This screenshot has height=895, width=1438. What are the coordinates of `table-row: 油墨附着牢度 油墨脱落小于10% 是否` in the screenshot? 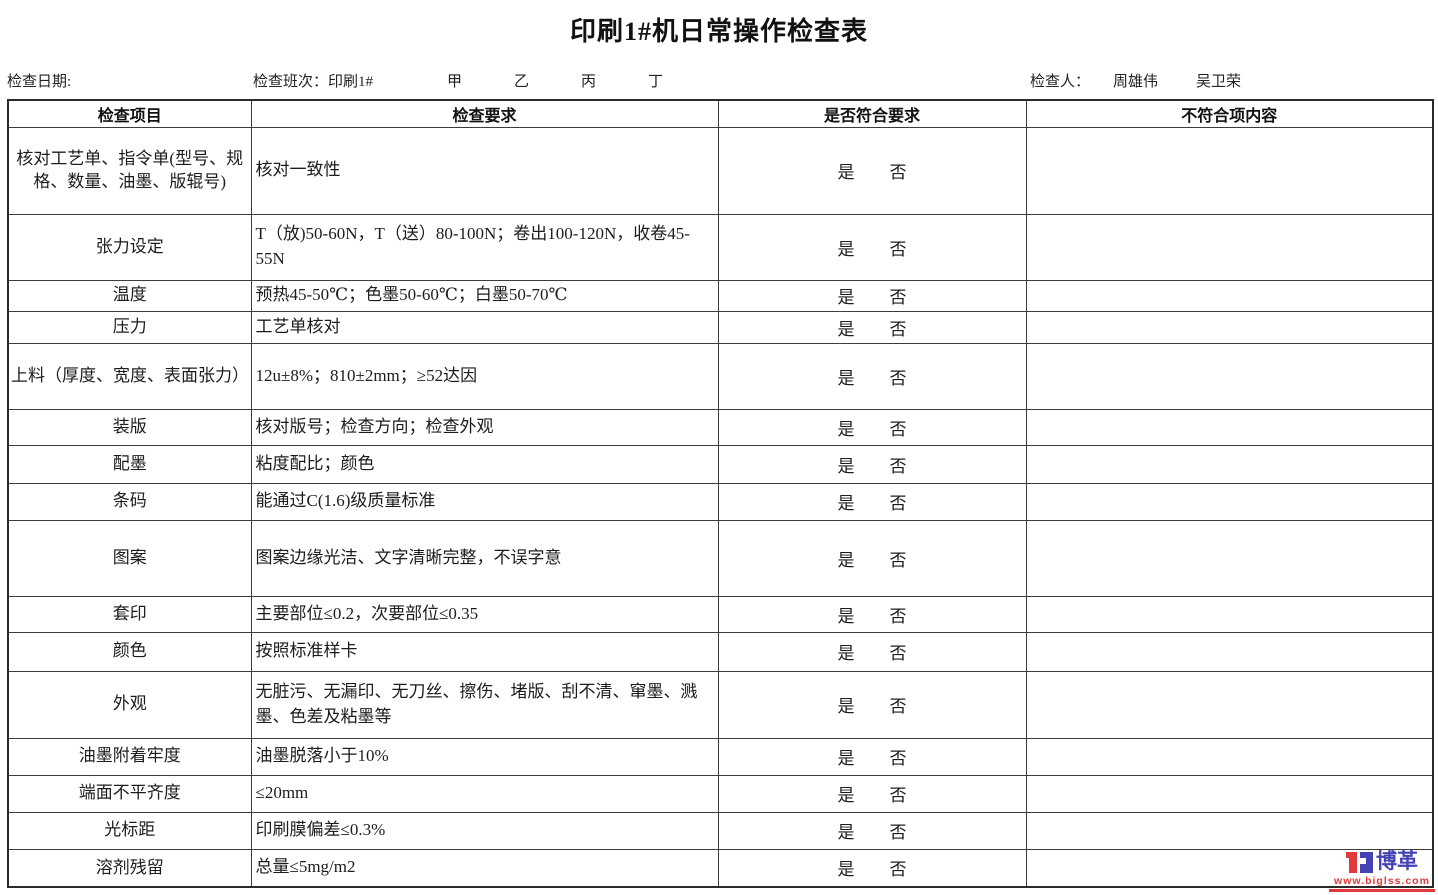 It's located at (720, 756).